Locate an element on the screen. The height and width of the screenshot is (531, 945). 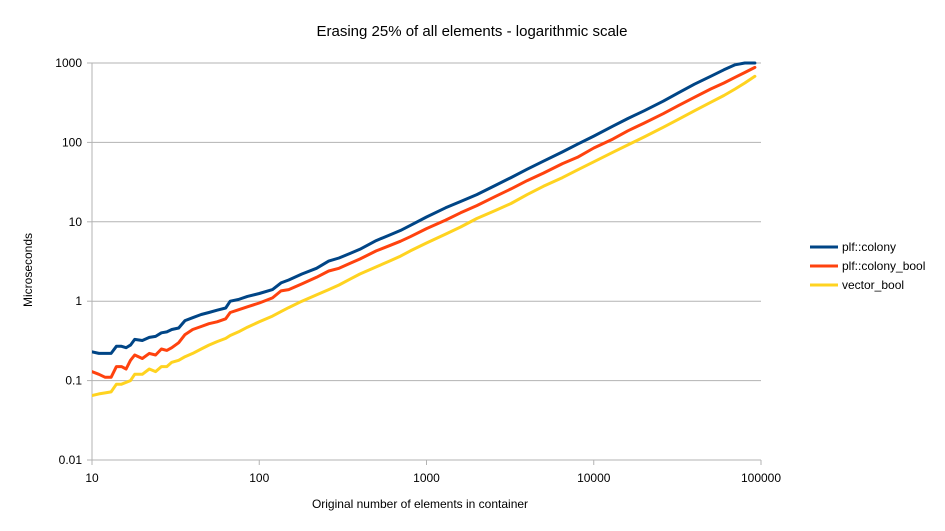
x-tick-label: 100 is located at coordinates (259, 478).